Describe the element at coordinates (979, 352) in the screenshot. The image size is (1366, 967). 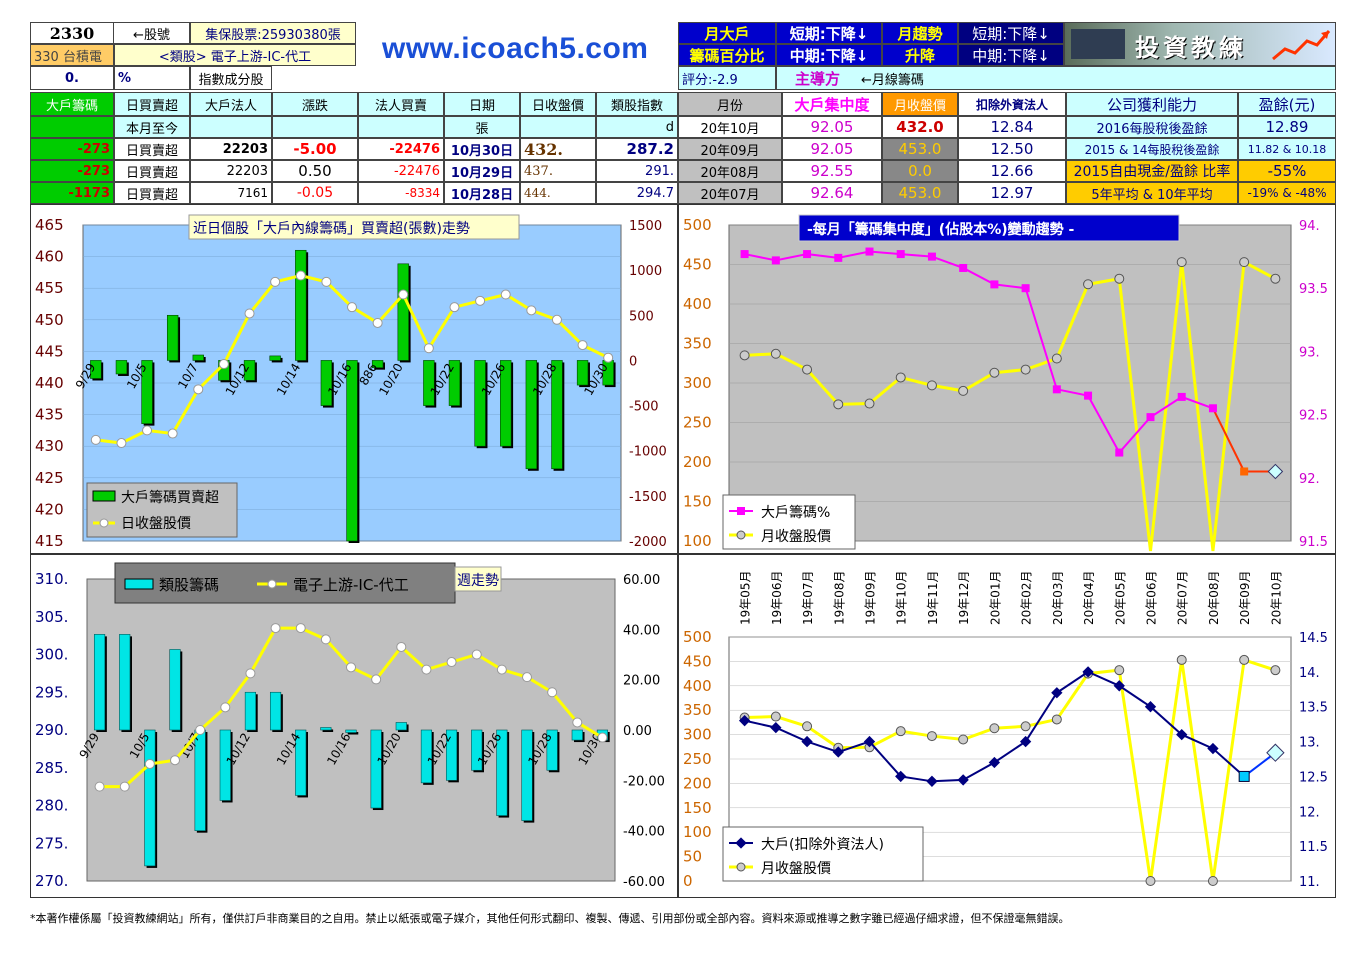
I see `series-line-concentration` at that location.